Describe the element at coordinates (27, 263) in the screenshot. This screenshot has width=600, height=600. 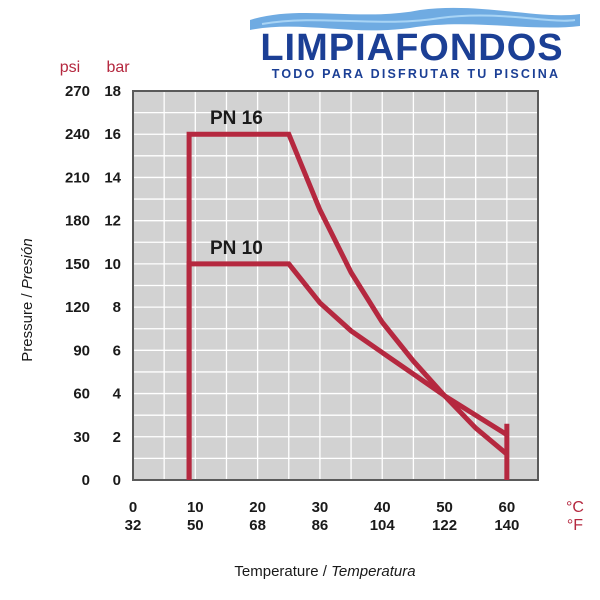
I see `y-axis-title-italic: Presión` at that location.